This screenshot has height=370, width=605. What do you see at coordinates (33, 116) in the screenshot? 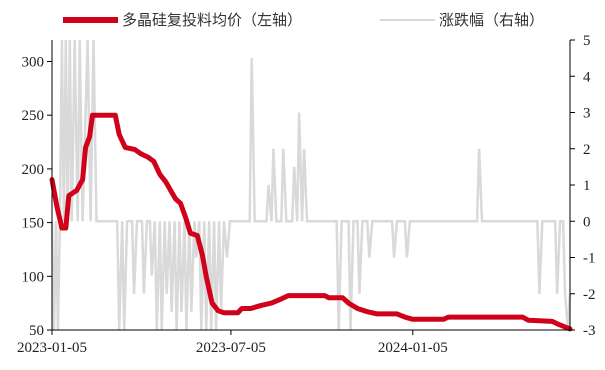
I see `y-left-tick-label: 250` at bounding box center [33, 116].